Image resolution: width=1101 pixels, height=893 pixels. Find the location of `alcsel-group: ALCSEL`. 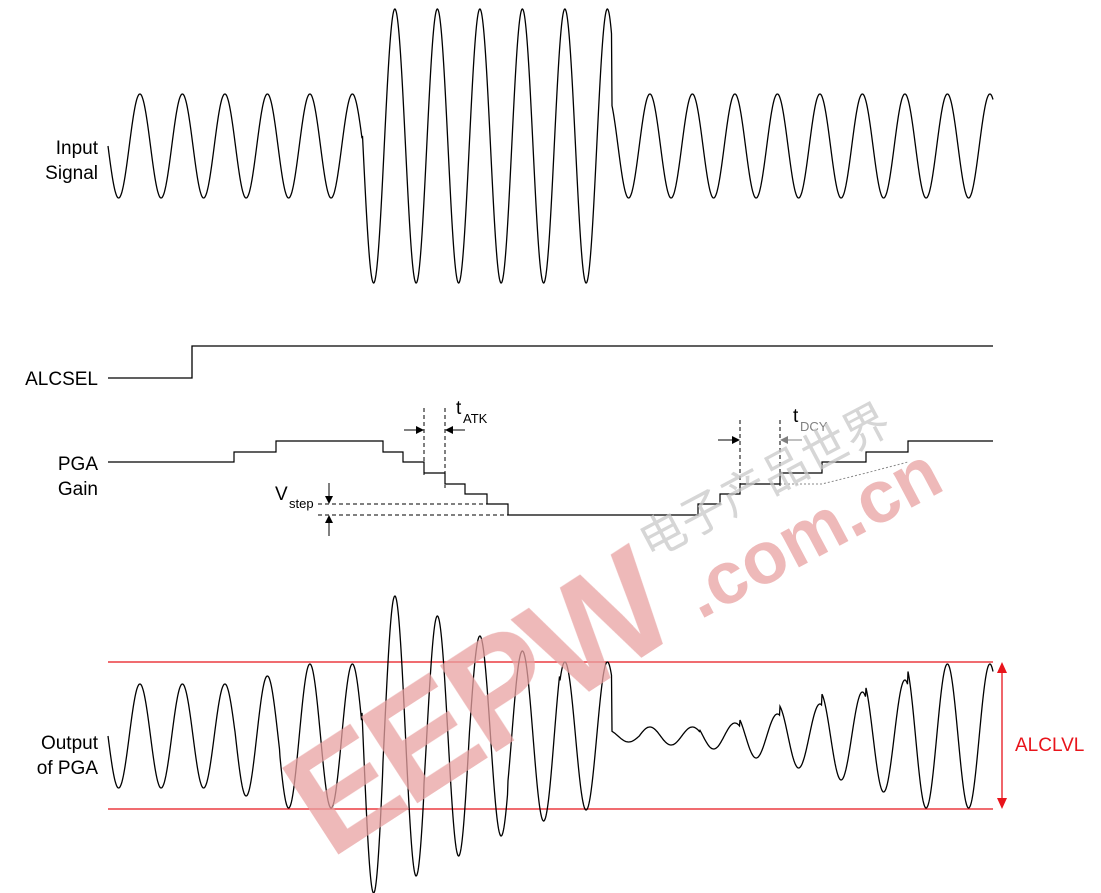

alcsel-group: ALCSEL is located at coordinates (509, 367).